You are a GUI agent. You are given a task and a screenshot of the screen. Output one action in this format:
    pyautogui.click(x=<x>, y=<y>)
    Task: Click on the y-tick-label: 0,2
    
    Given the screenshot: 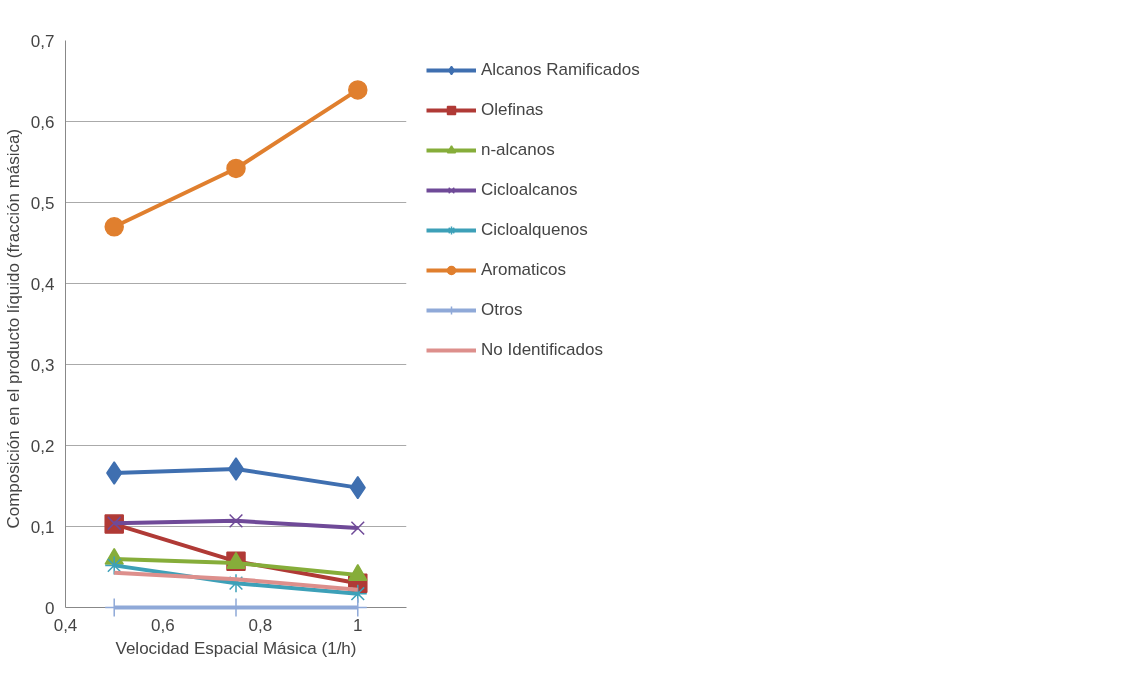 What is the action you would take?
    pyautogui.click(x=42, y=446)
    